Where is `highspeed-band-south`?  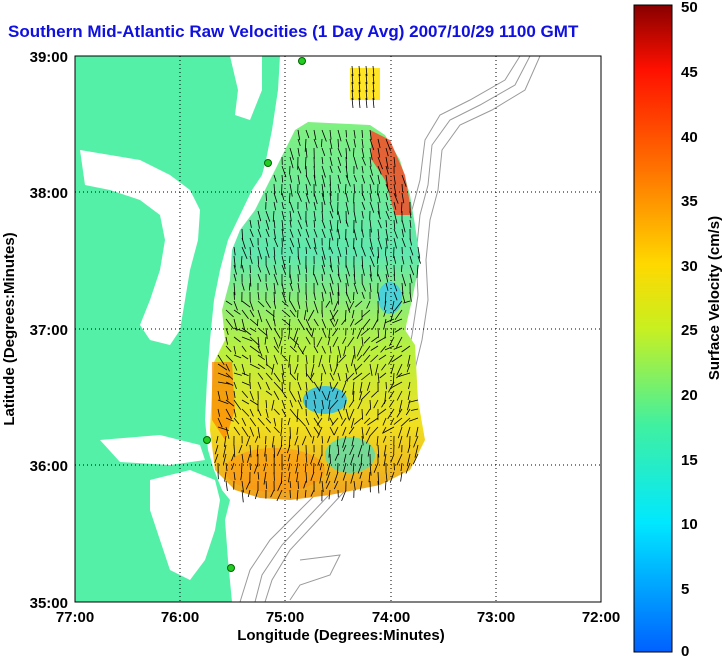 highspeed-band-south is located at coordinates (275, 470).